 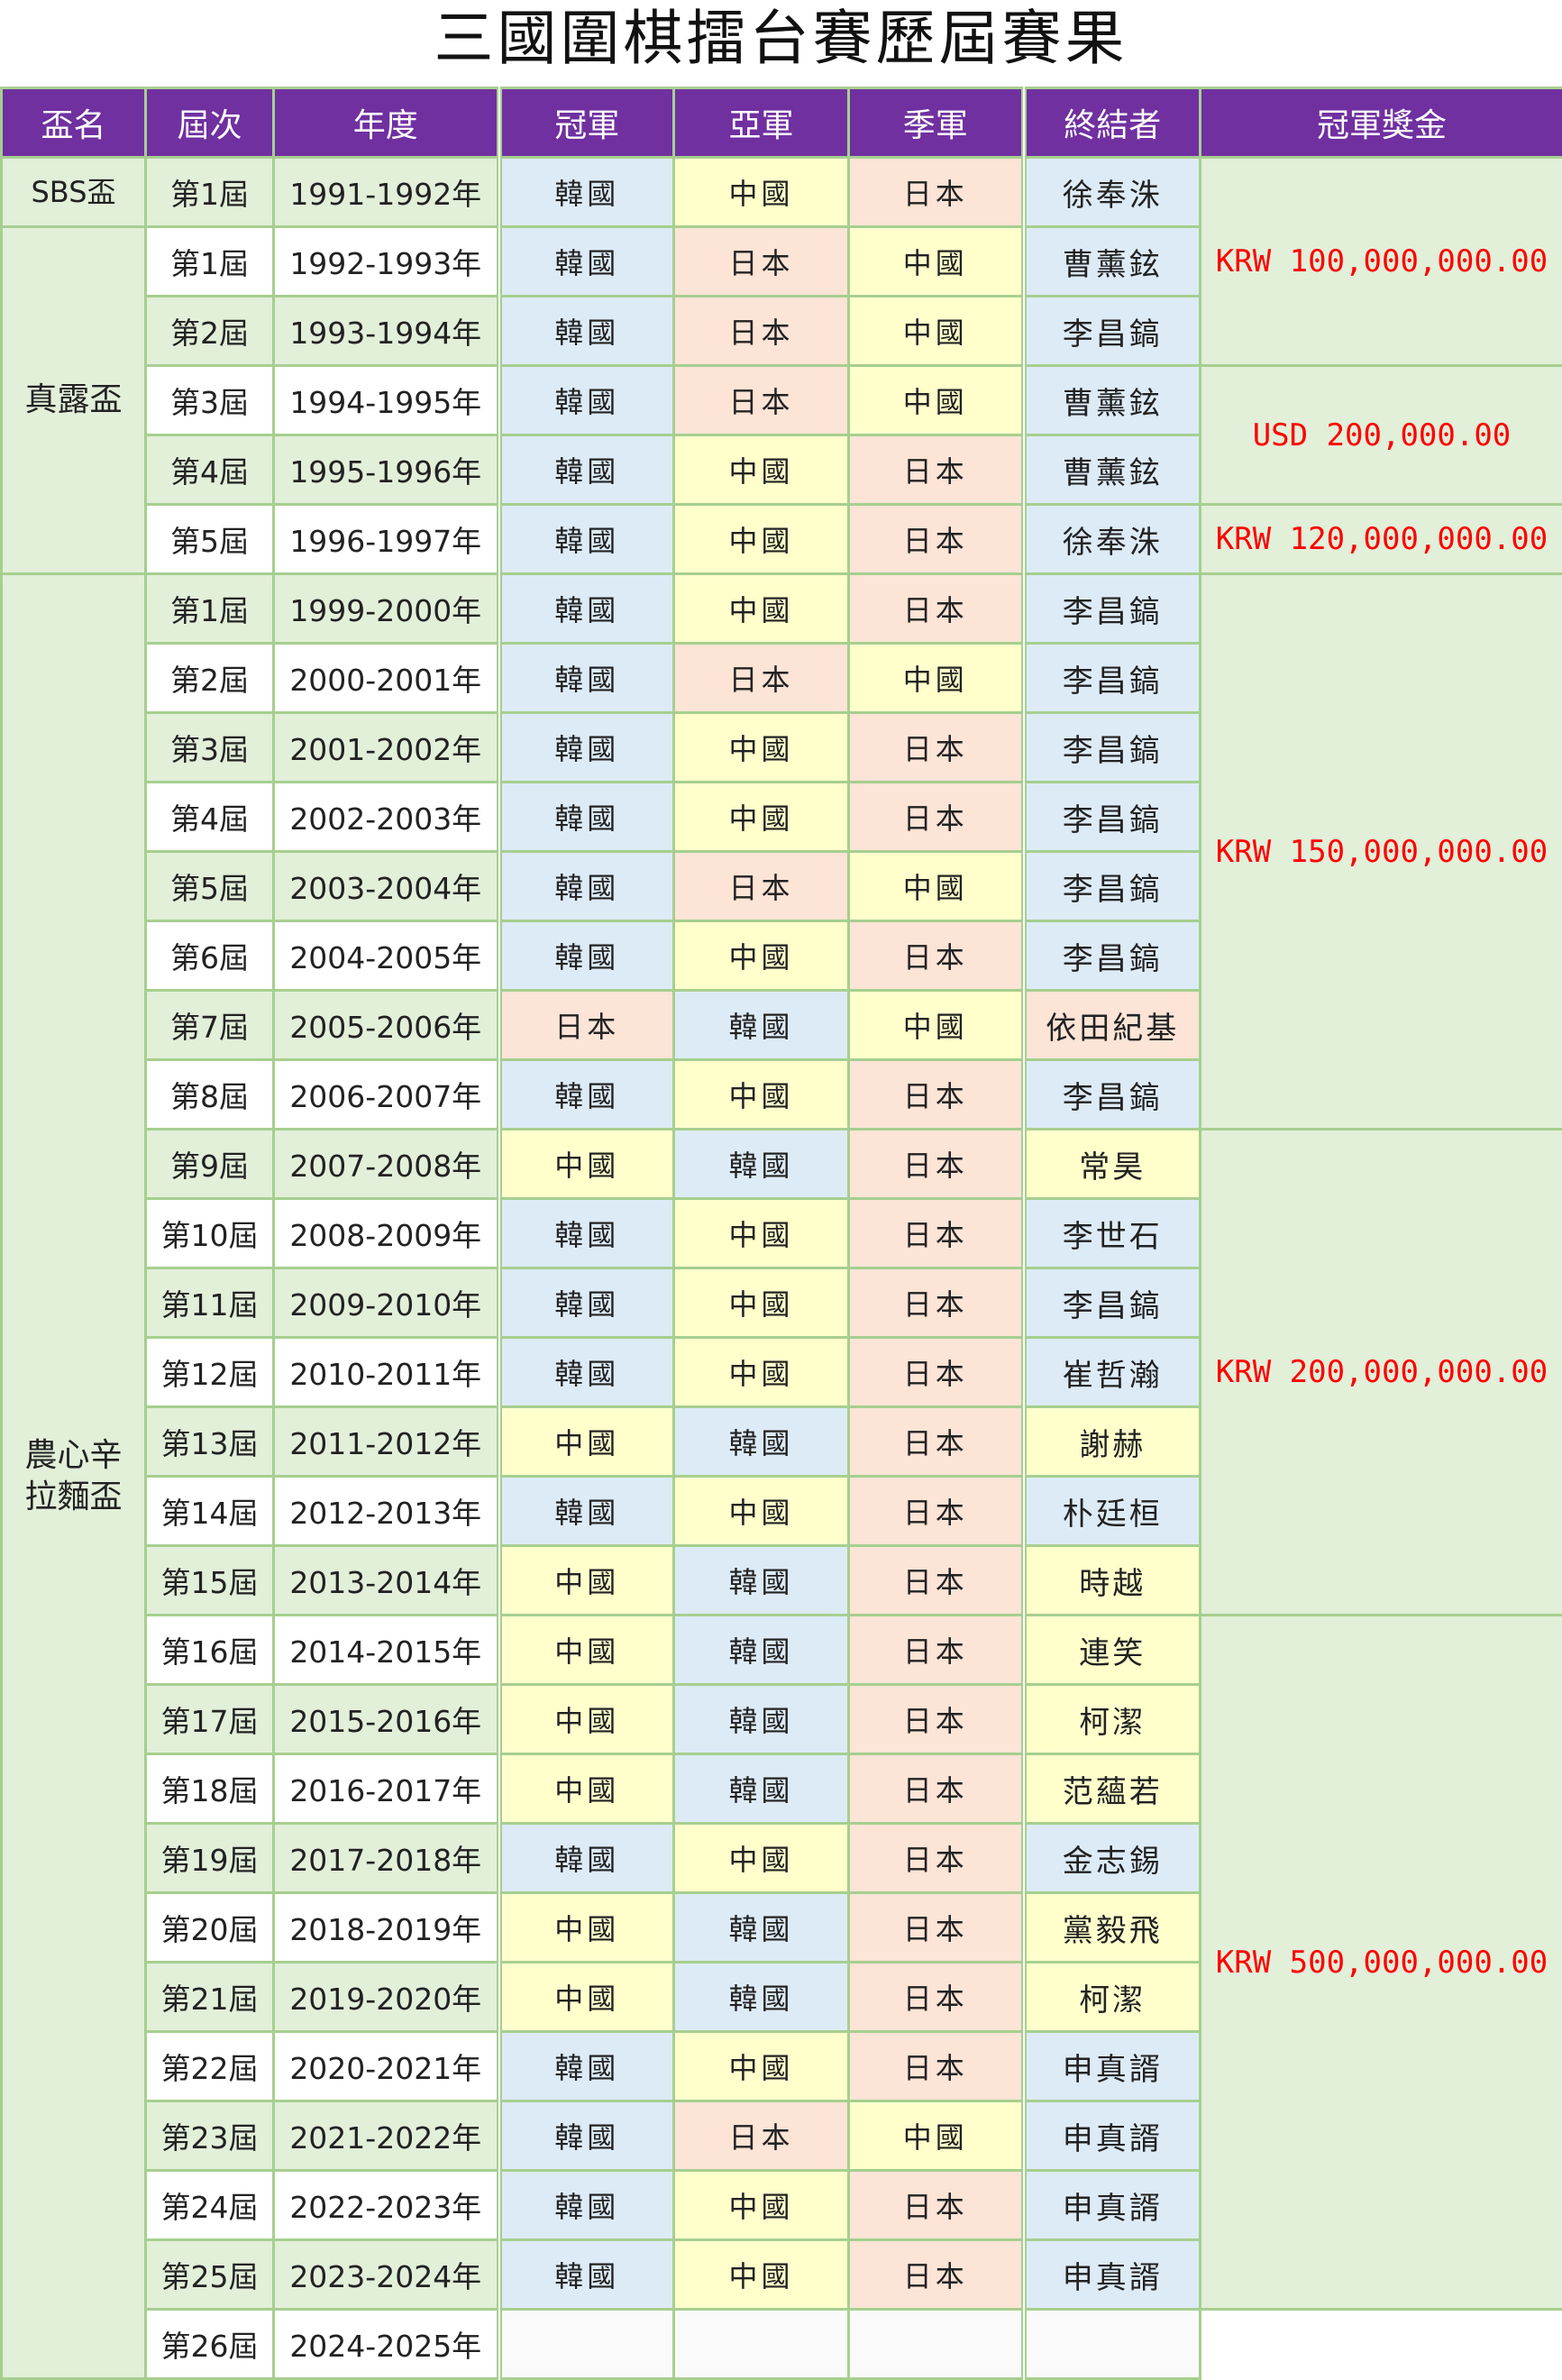 I want to click on year-cell: 2001-2002年, so click(x=387, y=748).